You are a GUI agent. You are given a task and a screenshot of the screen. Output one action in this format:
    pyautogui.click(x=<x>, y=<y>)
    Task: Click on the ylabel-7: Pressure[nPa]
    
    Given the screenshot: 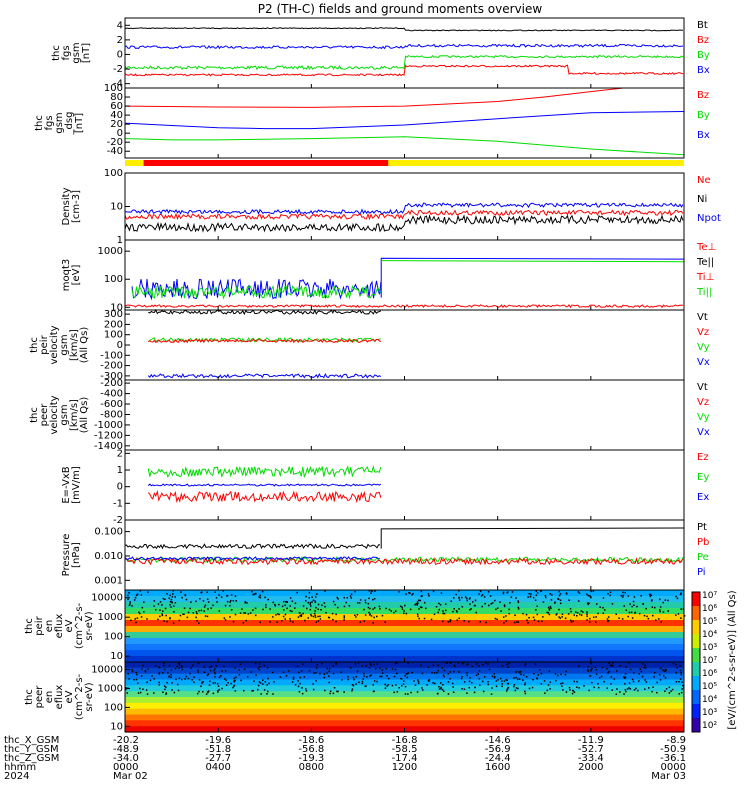 What is the action you would take?
    pyautogui.click(x=71, y=555)
    